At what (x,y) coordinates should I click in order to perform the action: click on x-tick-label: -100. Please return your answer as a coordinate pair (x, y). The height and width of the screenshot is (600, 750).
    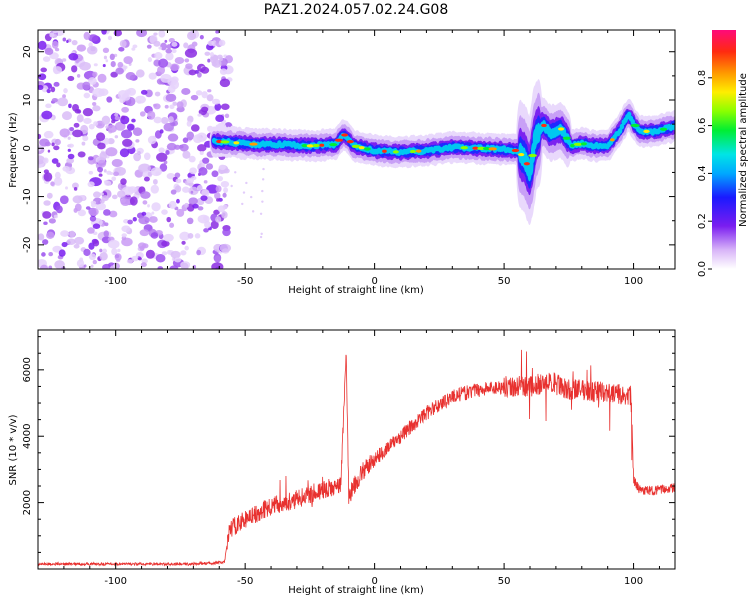
    Looking at the image, I should click on (115, 281).